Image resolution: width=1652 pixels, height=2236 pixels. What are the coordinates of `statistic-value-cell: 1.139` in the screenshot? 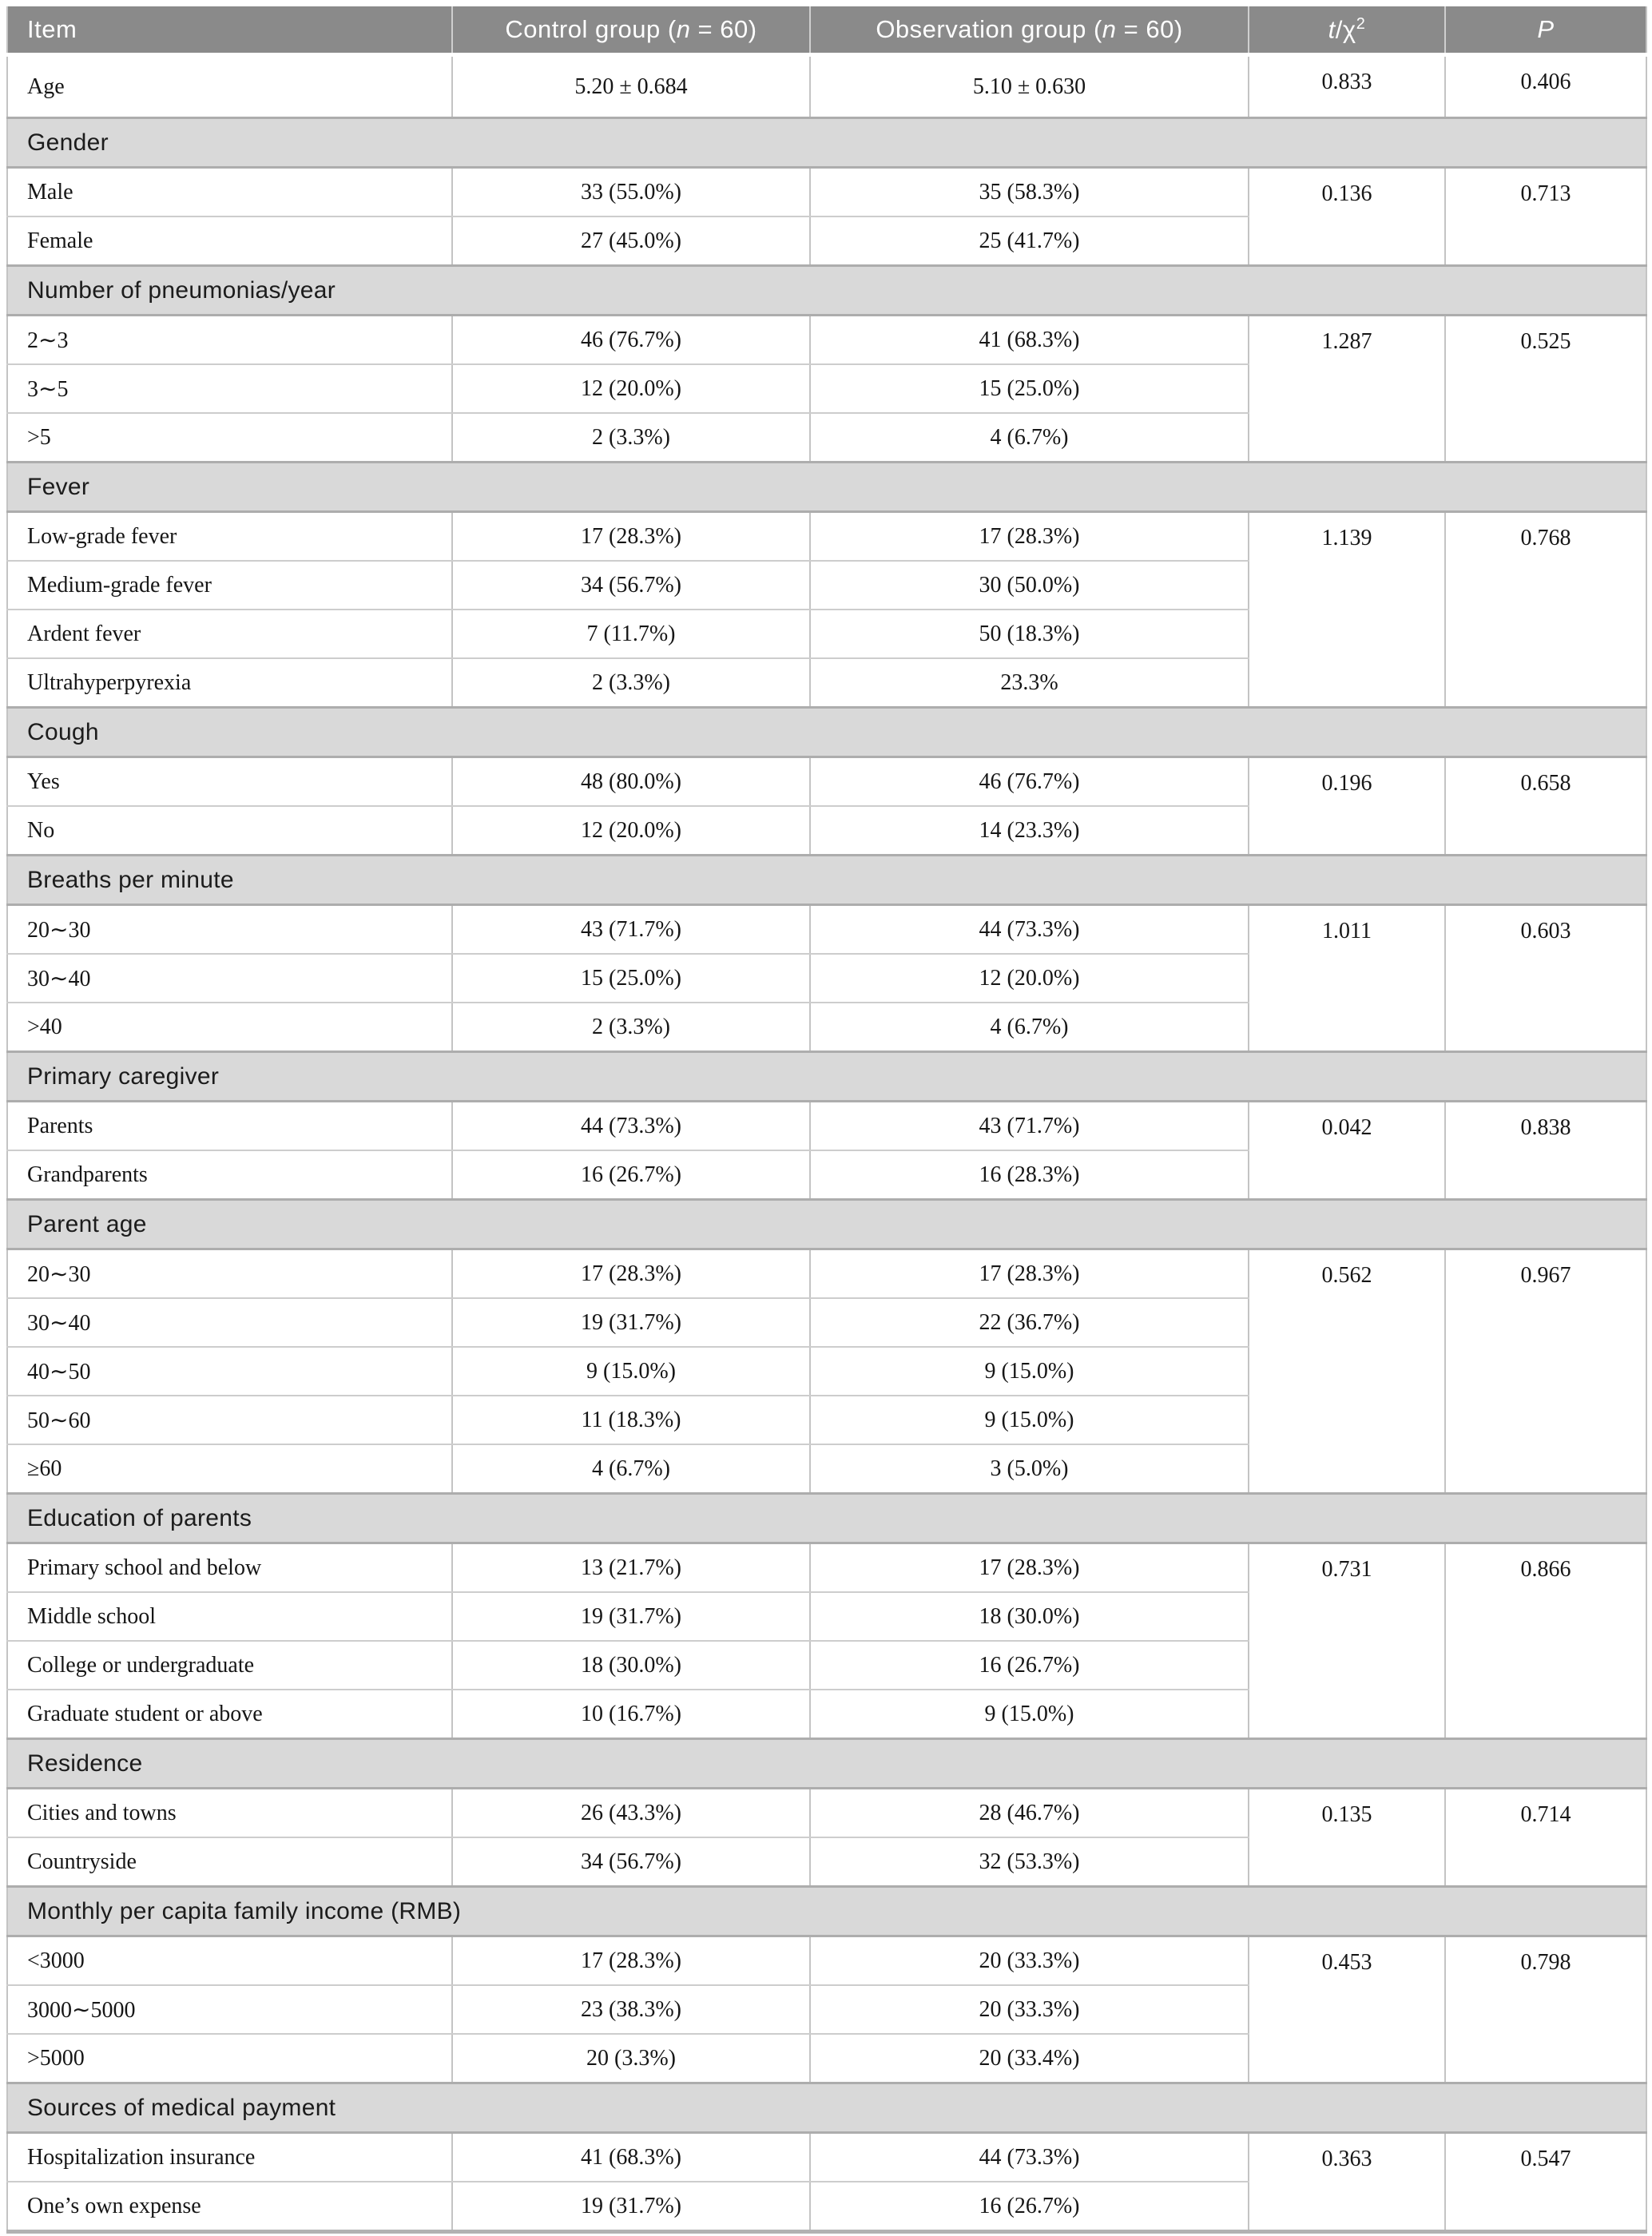 It's located at (1347, 610).